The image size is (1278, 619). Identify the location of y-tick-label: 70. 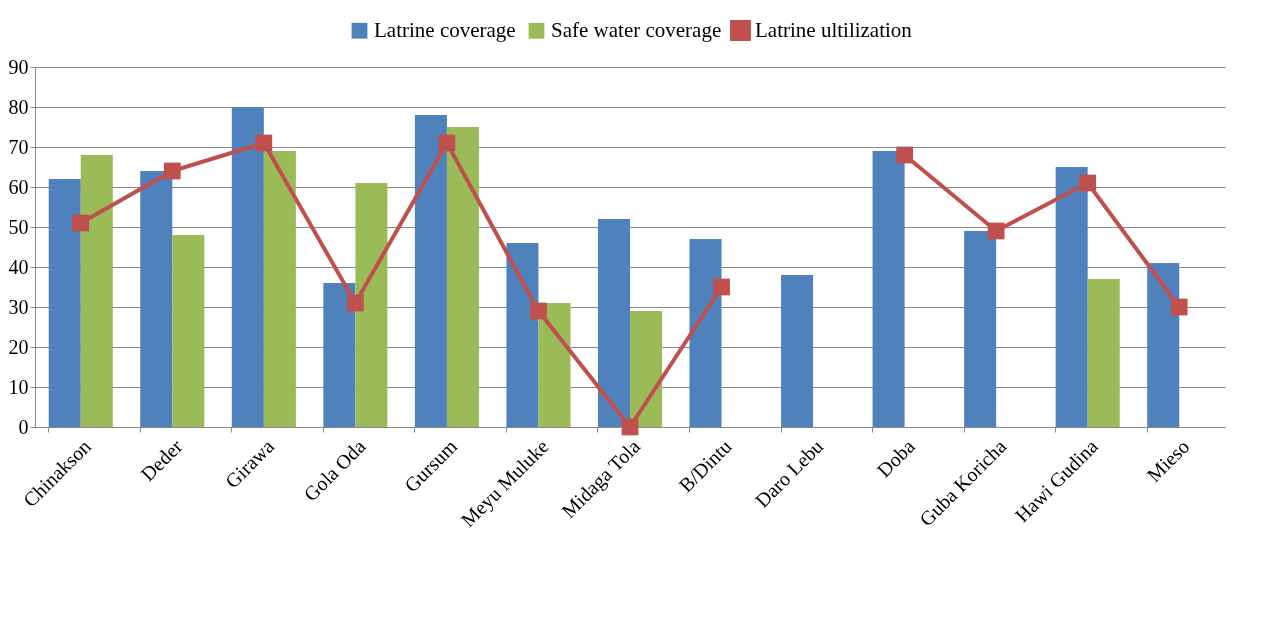
(18, 146).